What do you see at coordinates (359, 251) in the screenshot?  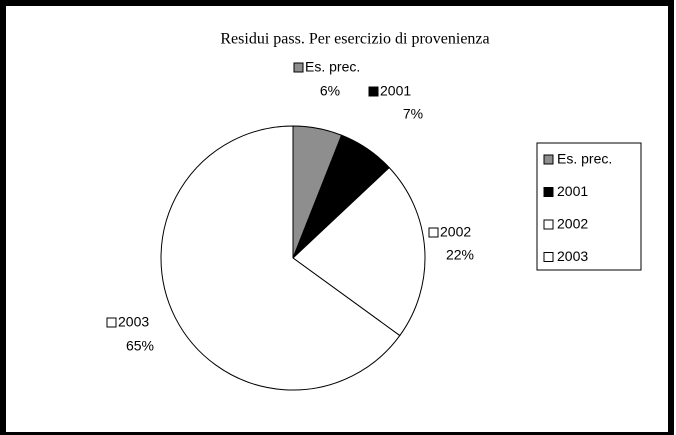 I see `pie-slice` at bounding box center [359, 251].